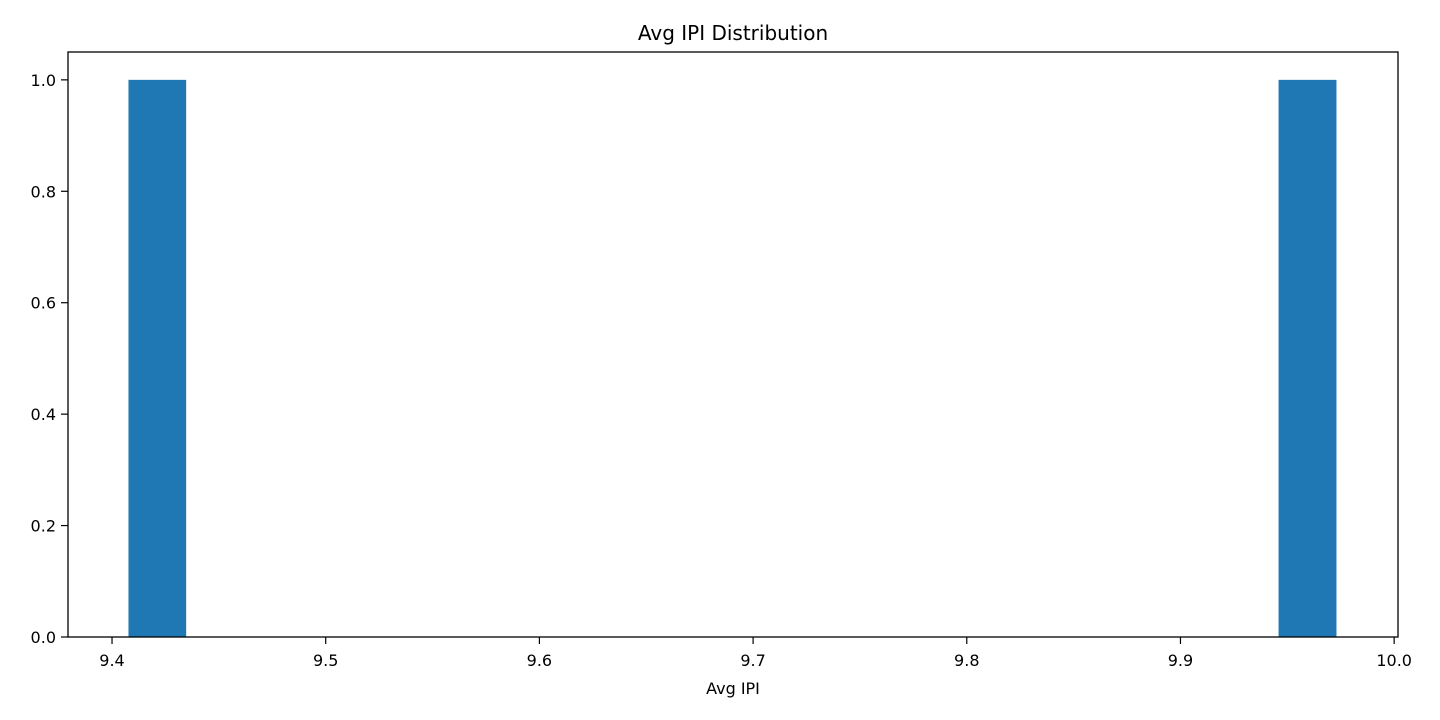 The height and width of the screenshot is (720, 1440). What do you see at coordinates (43, 637) in the screenshot?
I see `y-tick-label-0: 0.0` at bounding box center [43, 637].